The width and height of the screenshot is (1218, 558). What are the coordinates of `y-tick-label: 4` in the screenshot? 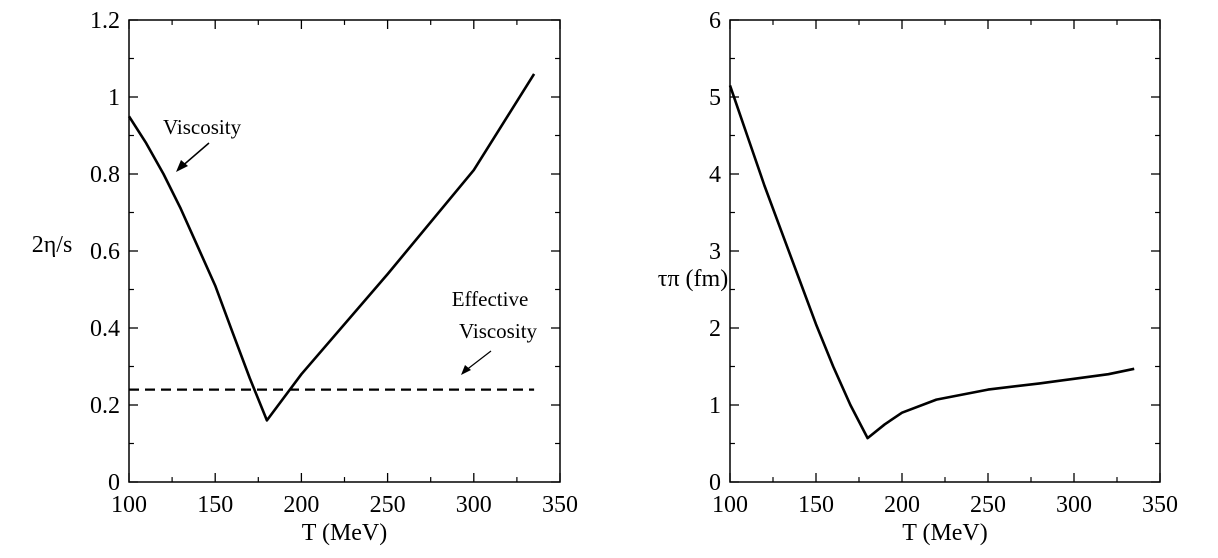 It's located at (715, 175).